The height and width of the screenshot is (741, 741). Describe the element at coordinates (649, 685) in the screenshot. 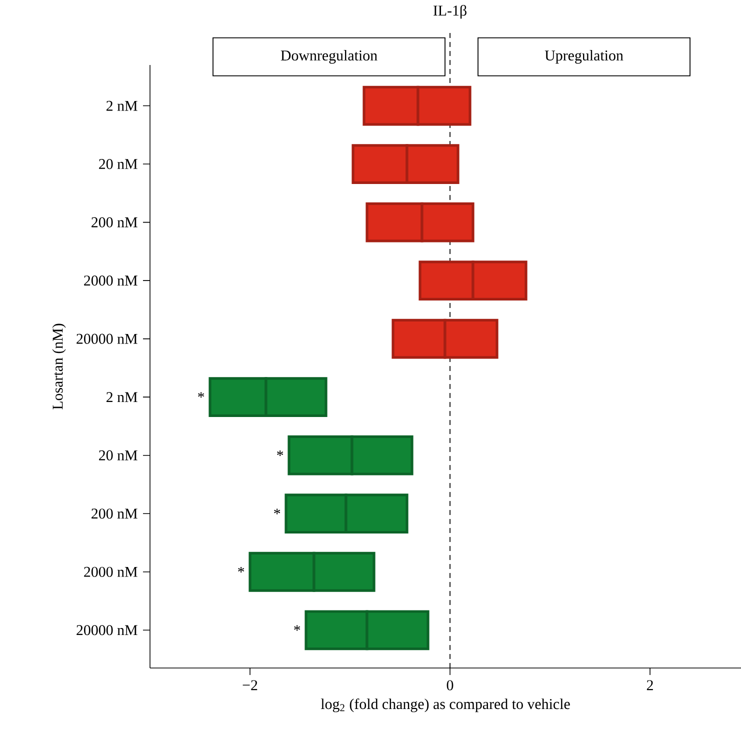

I see `x-tick-label: 2` at that location.